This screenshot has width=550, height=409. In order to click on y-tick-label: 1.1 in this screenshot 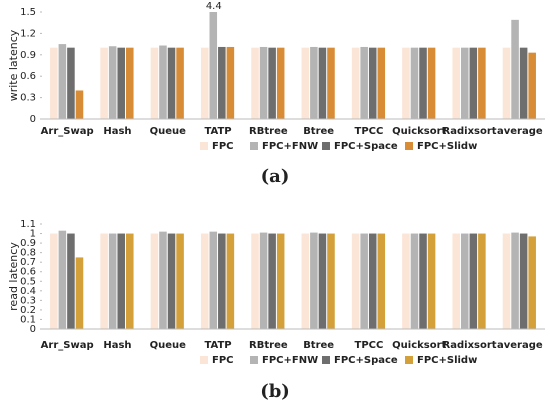, I will do `click(28, 224)`.